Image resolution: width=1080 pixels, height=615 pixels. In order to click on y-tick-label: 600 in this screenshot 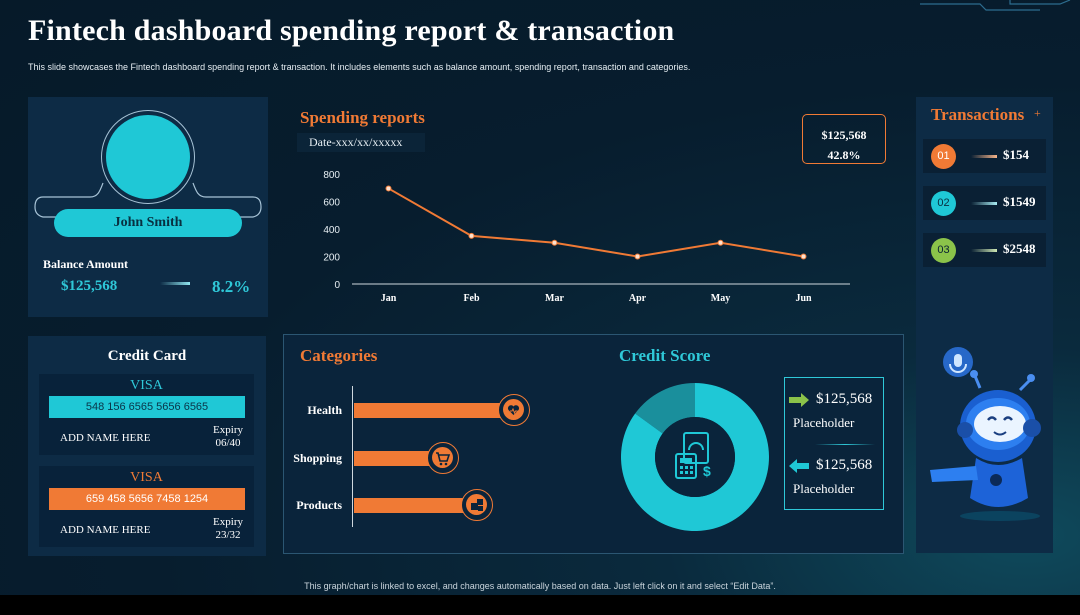, I will do `click(331, 203)`.